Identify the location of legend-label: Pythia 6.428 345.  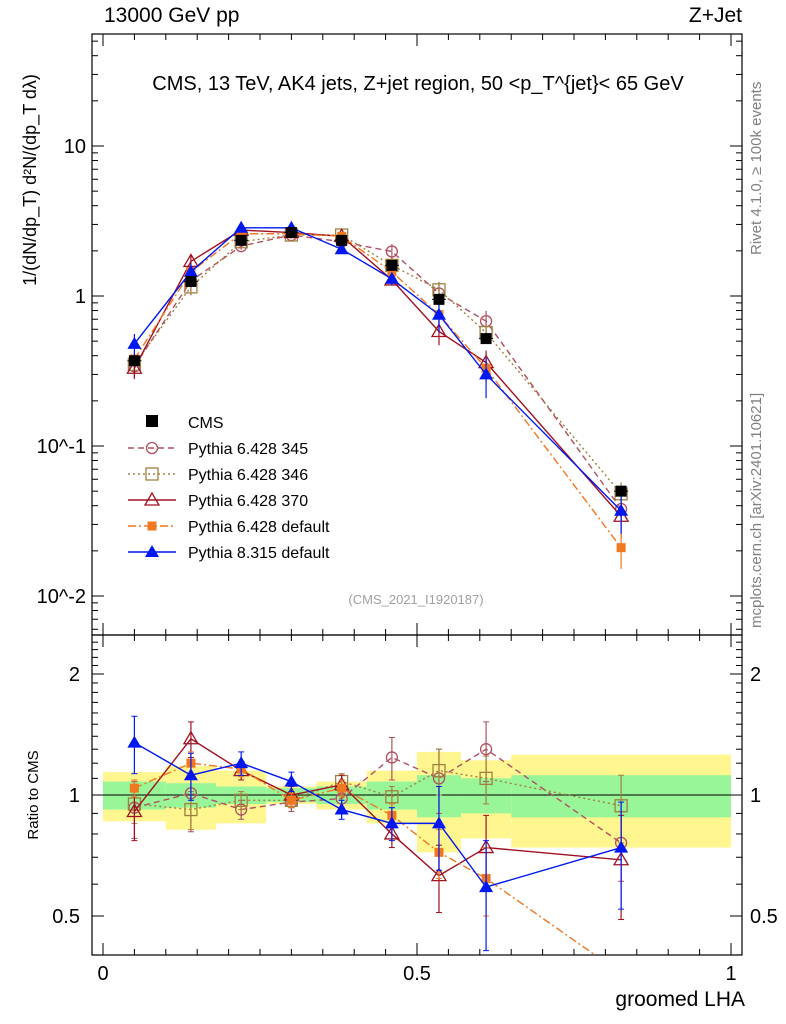
(248, 449).